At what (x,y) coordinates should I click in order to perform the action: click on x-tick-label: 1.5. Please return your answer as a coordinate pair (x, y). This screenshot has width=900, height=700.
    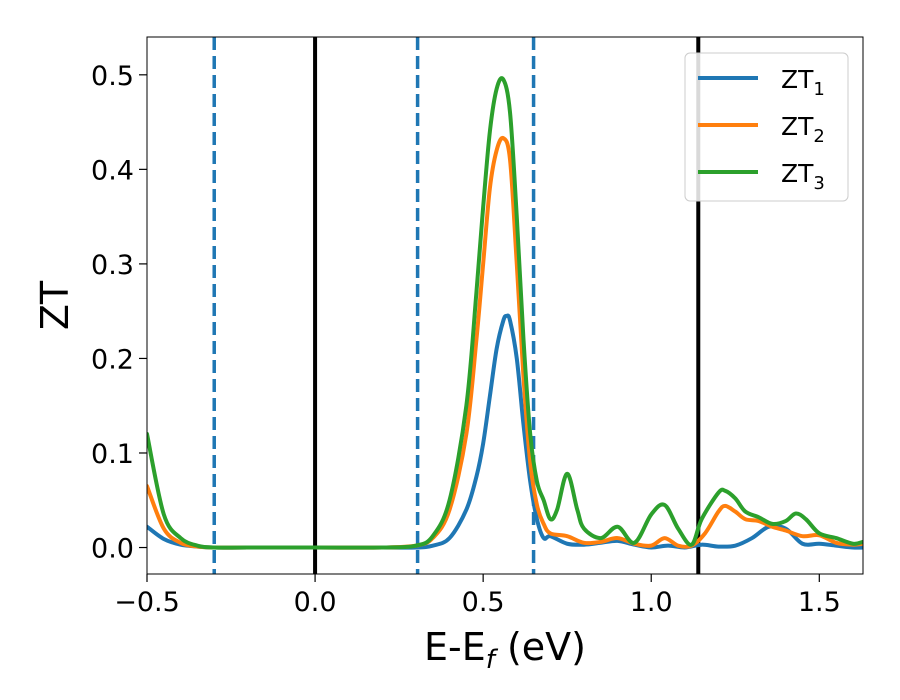
    Looking at the image, I should click on (819, 602).